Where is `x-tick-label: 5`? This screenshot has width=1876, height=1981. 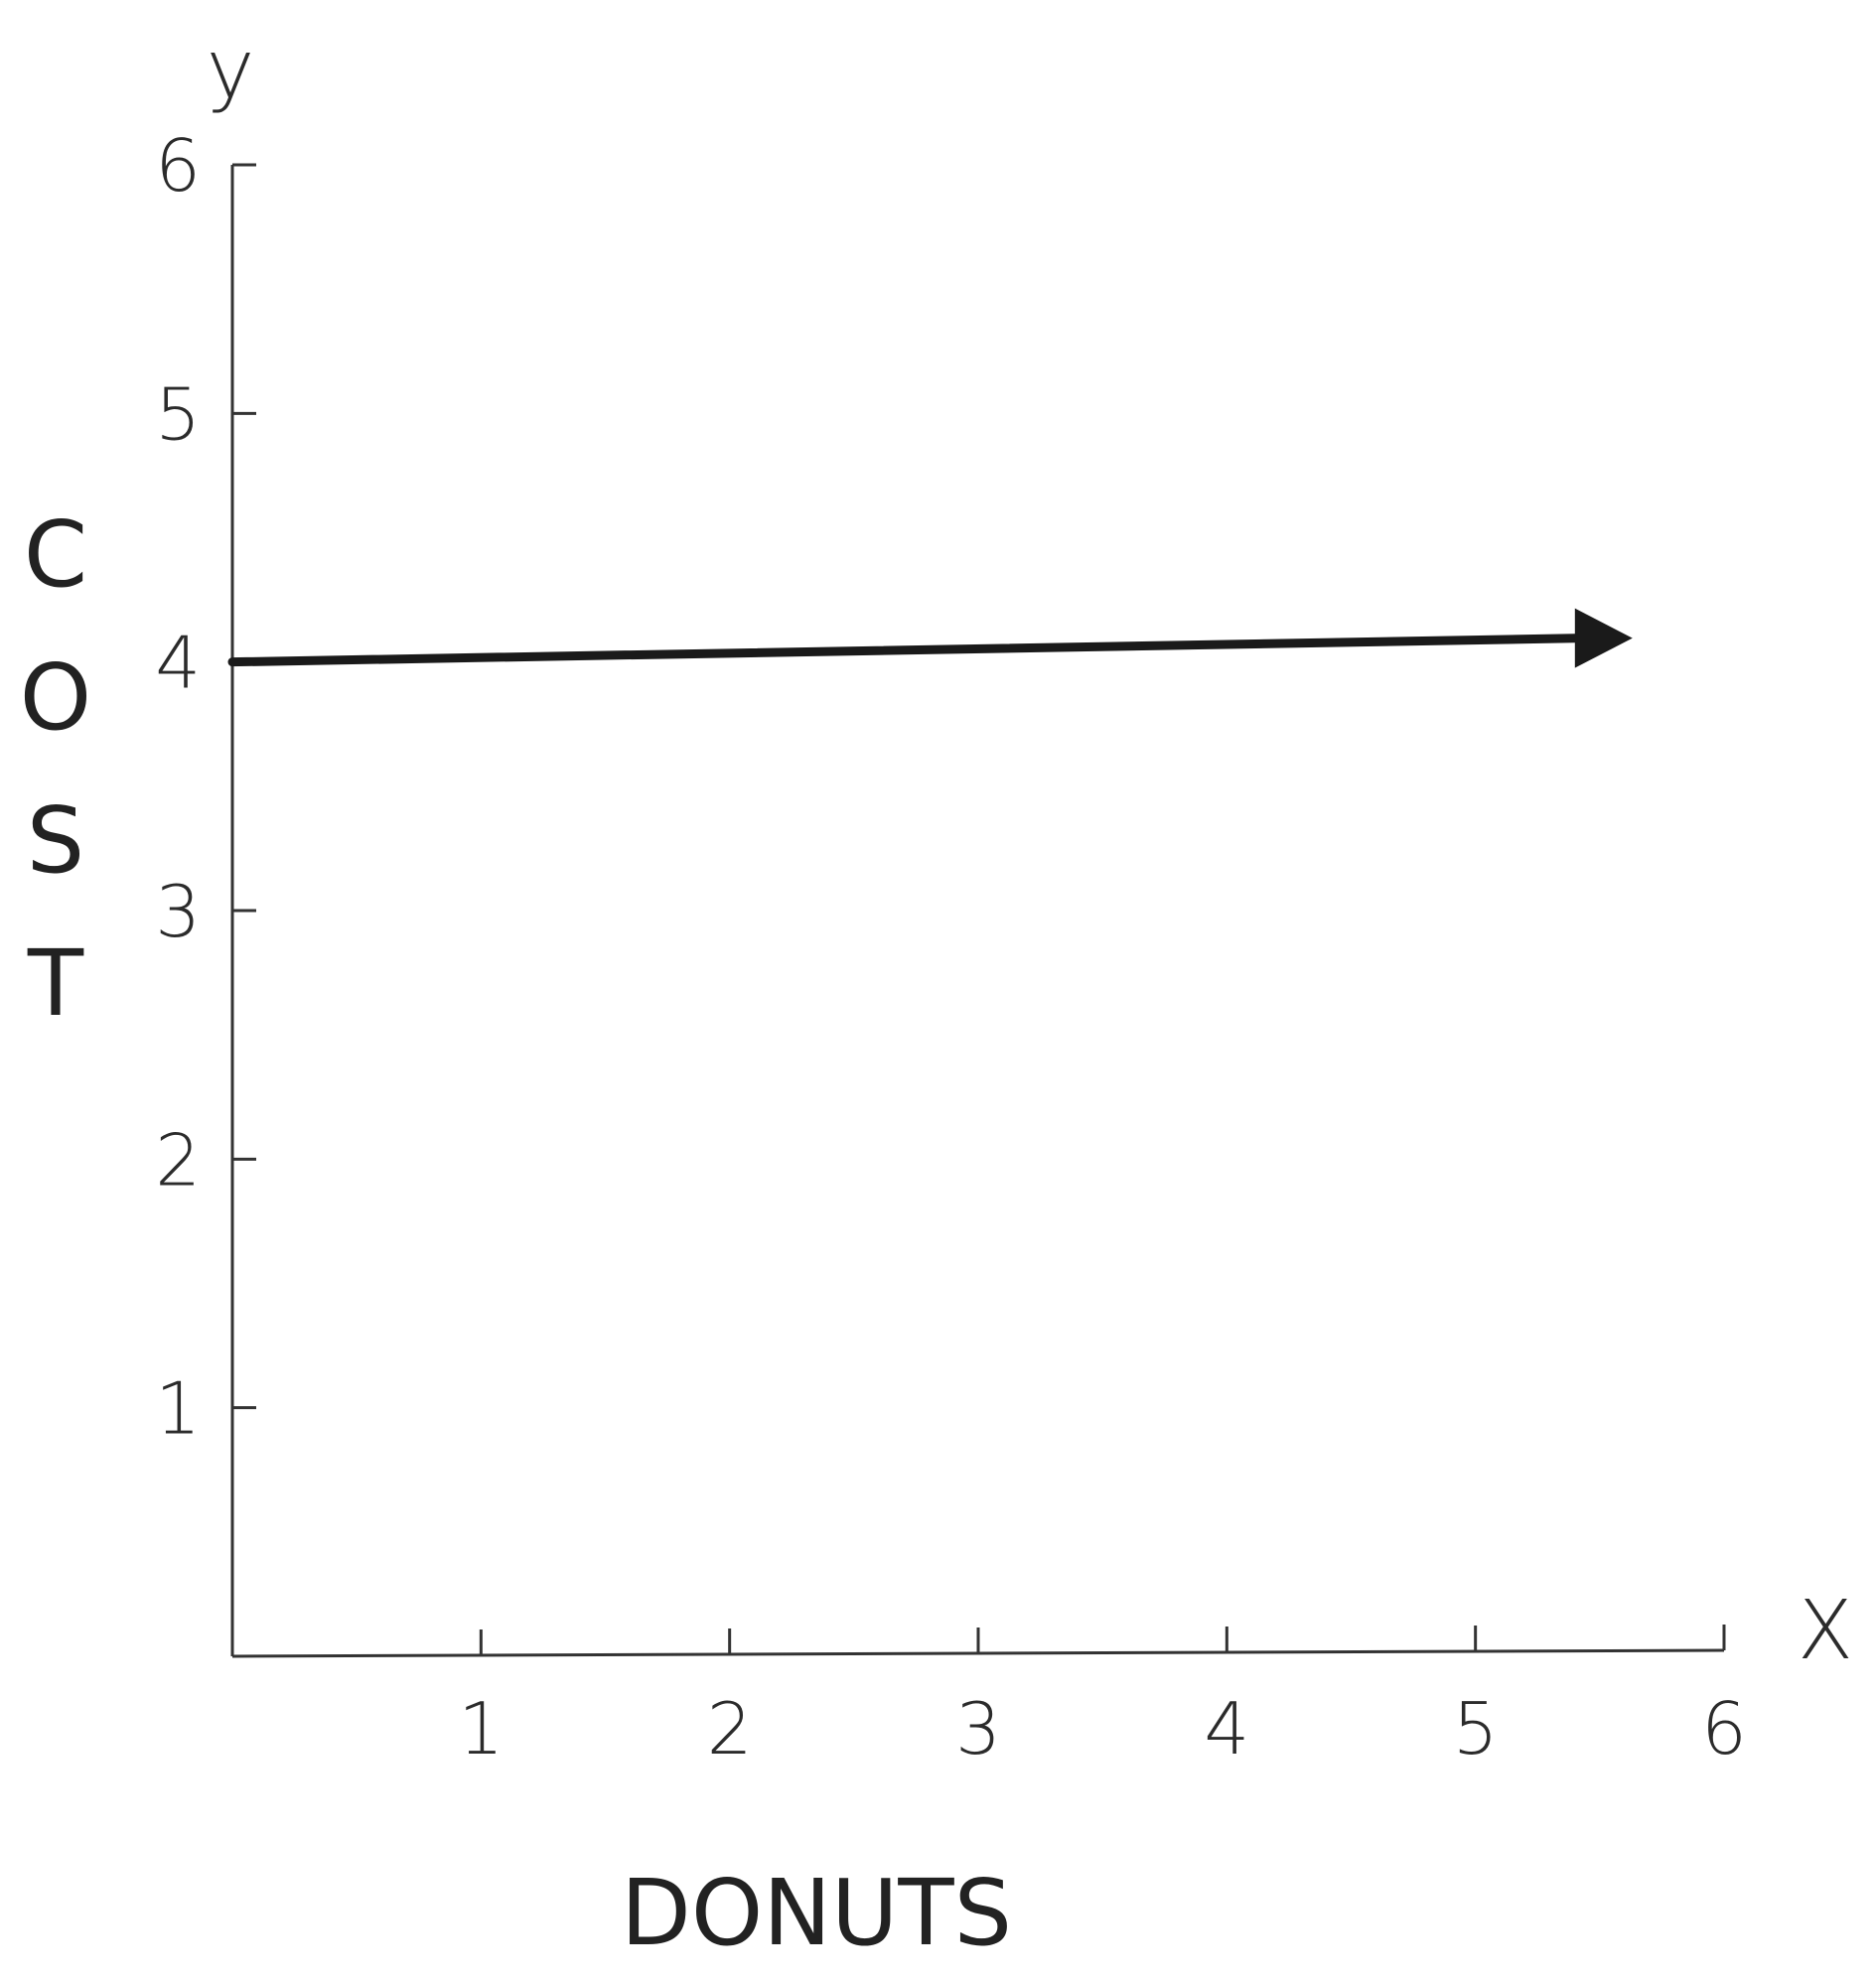
x-tick-label: 5 is located at coordinates (1476, 1729).